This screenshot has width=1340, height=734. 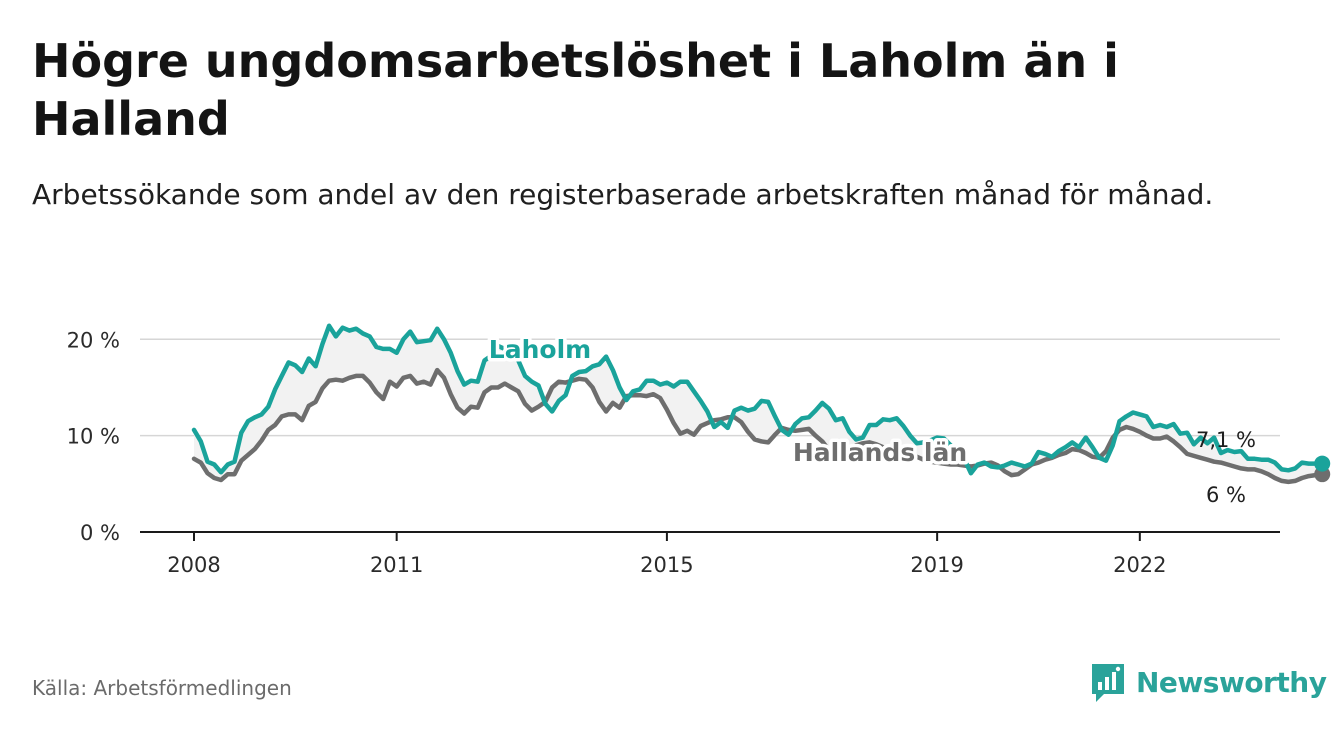 I want to click on series-label-halland-halo: Hallands län, so click(x=880, y=452).